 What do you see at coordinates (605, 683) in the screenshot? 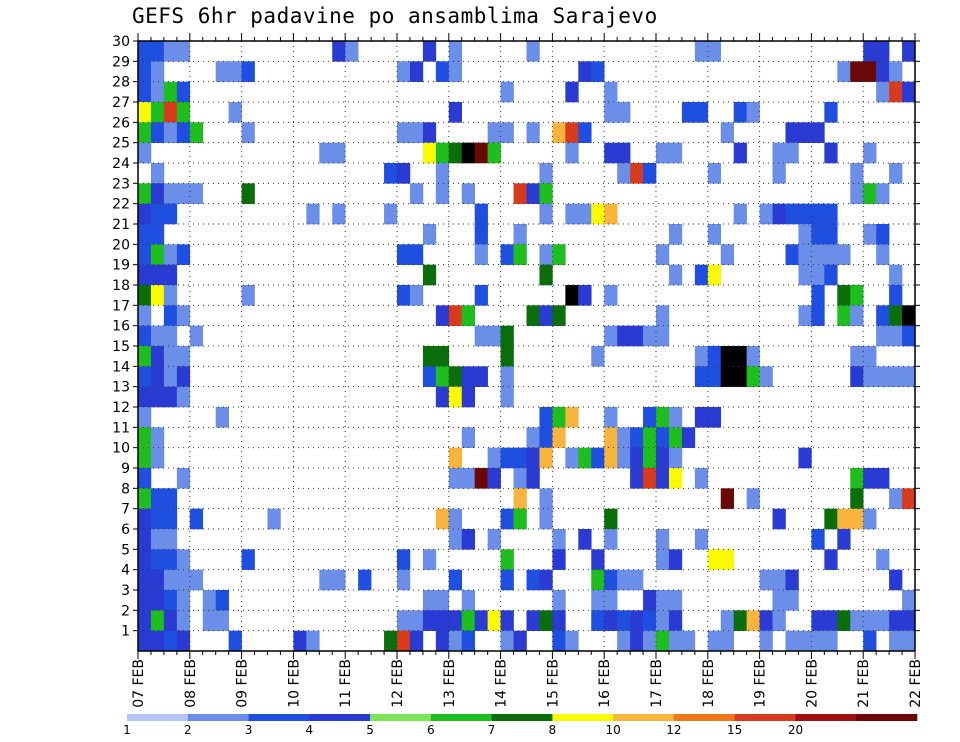
I see `x-tick-label: 16 FEB` at bounding box center [605, 683].